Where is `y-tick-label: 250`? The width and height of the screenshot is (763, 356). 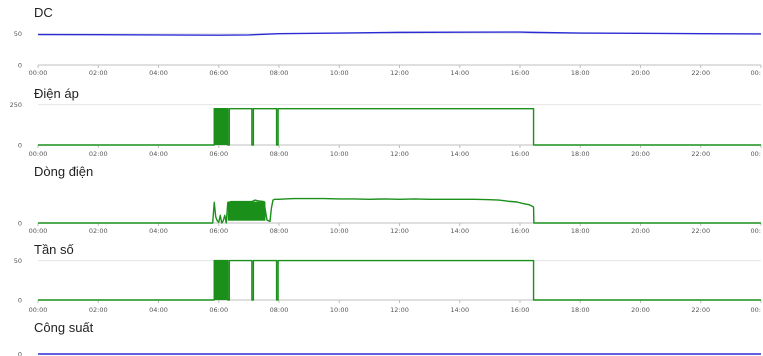
y-tick-label: 250 is located at coordinates (16, 105).